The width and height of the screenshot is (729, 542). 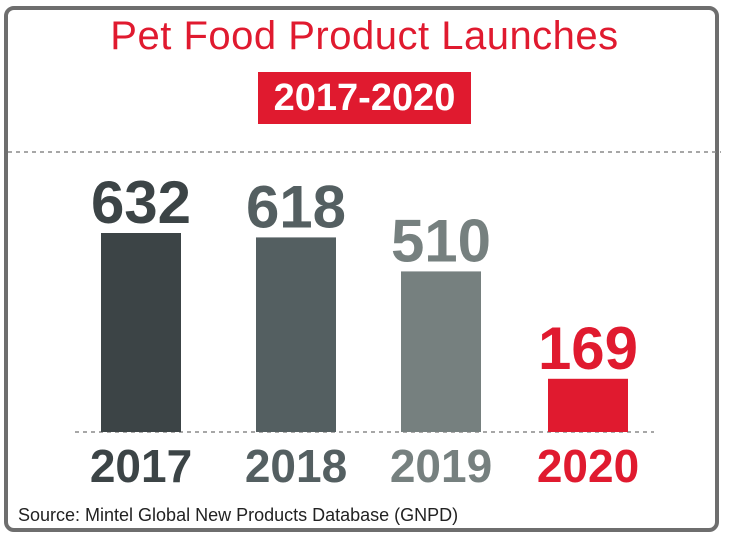 What do you see at coordinates (588, 405) in the screenshot?
I see `bar-2020` at bounding box center [588, 405].